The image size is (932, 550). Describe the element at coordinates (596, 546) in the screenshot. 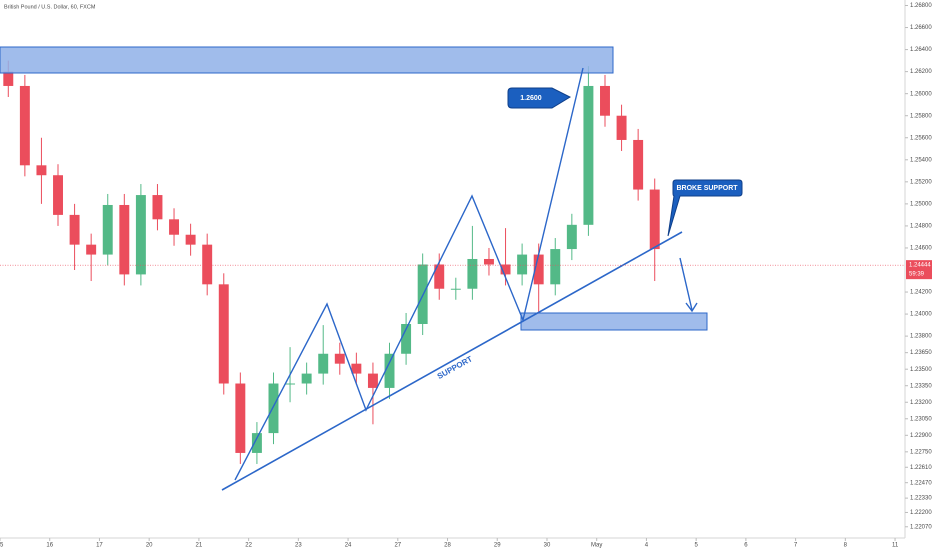

I see `x-tick-label: May` at that location.